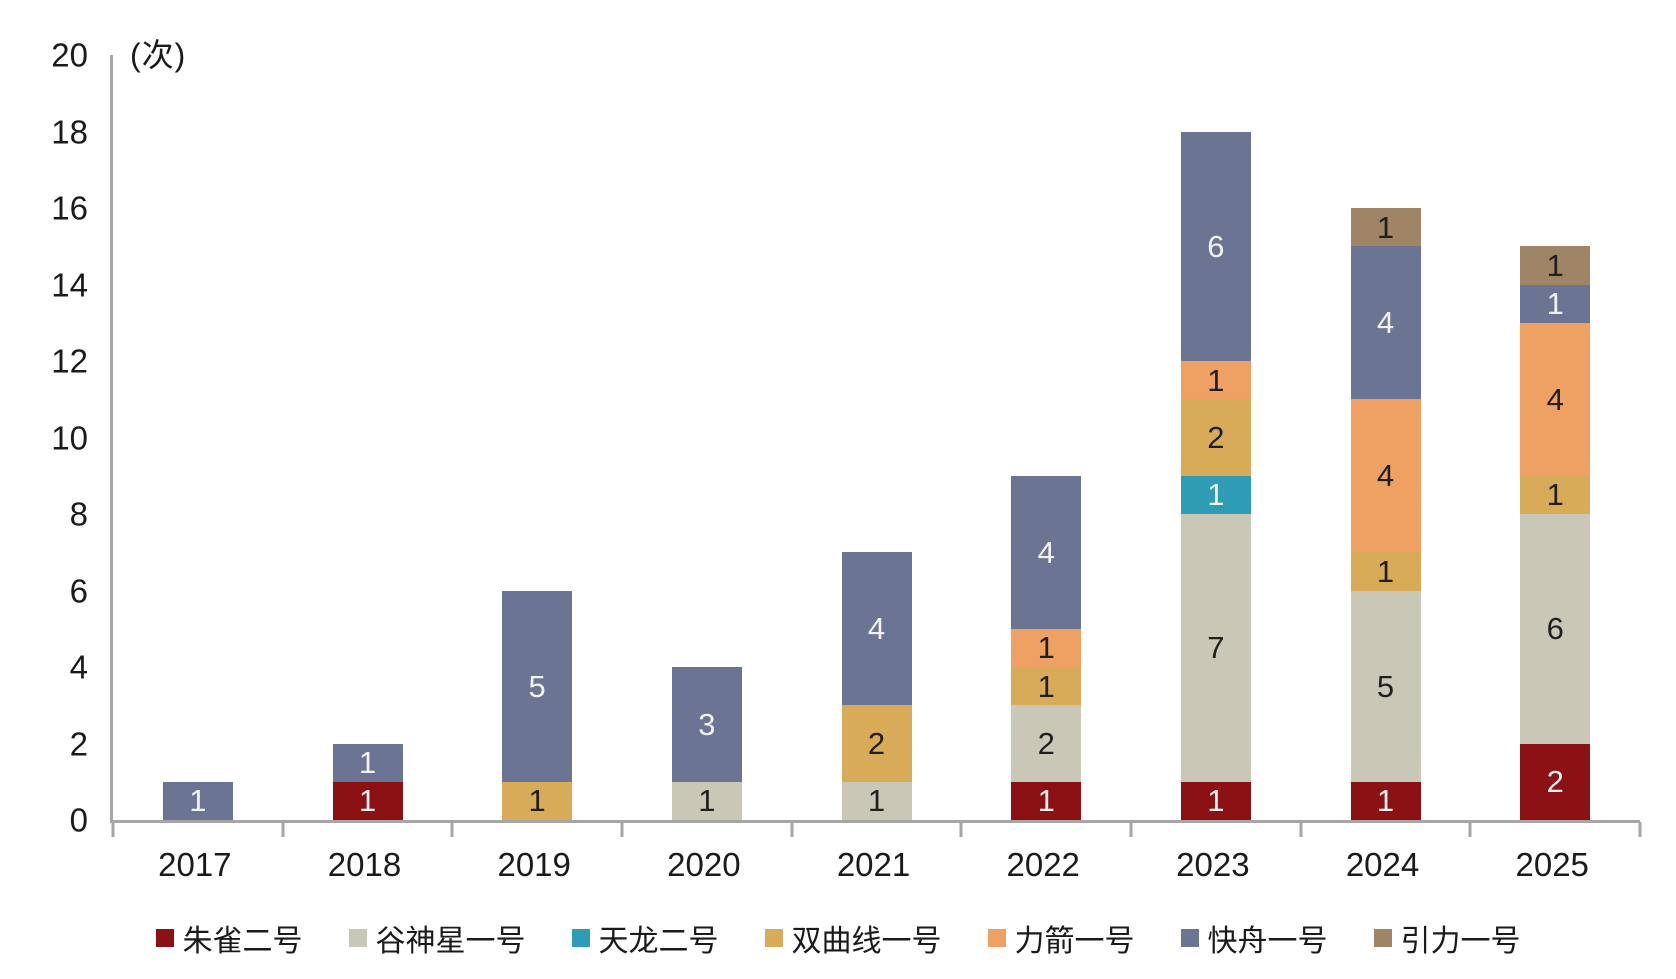 The image size is (1676, 979). Describe the element at coordinates (658, 941) in the screenshot. I see `legend-label: 天龙二号` at that location.